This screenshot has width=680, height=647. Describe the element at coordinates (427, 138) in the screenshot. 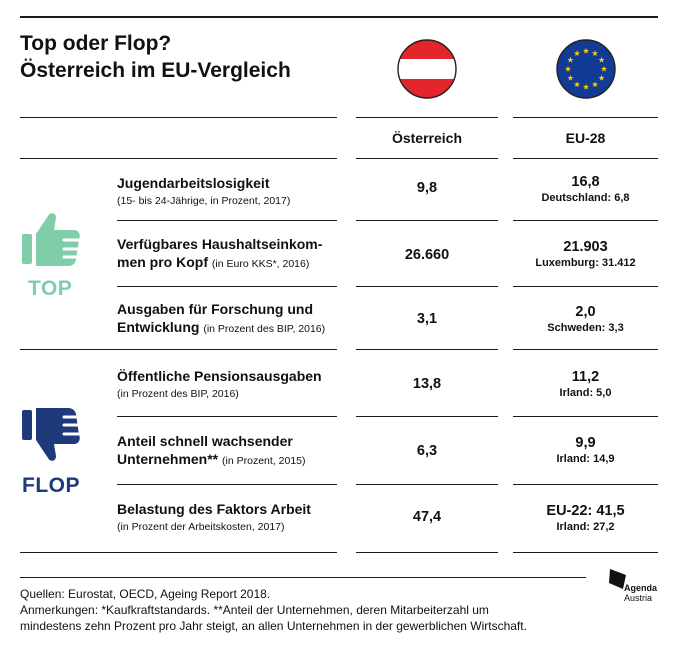

I see `column-header-austria: Österreich` at that location.